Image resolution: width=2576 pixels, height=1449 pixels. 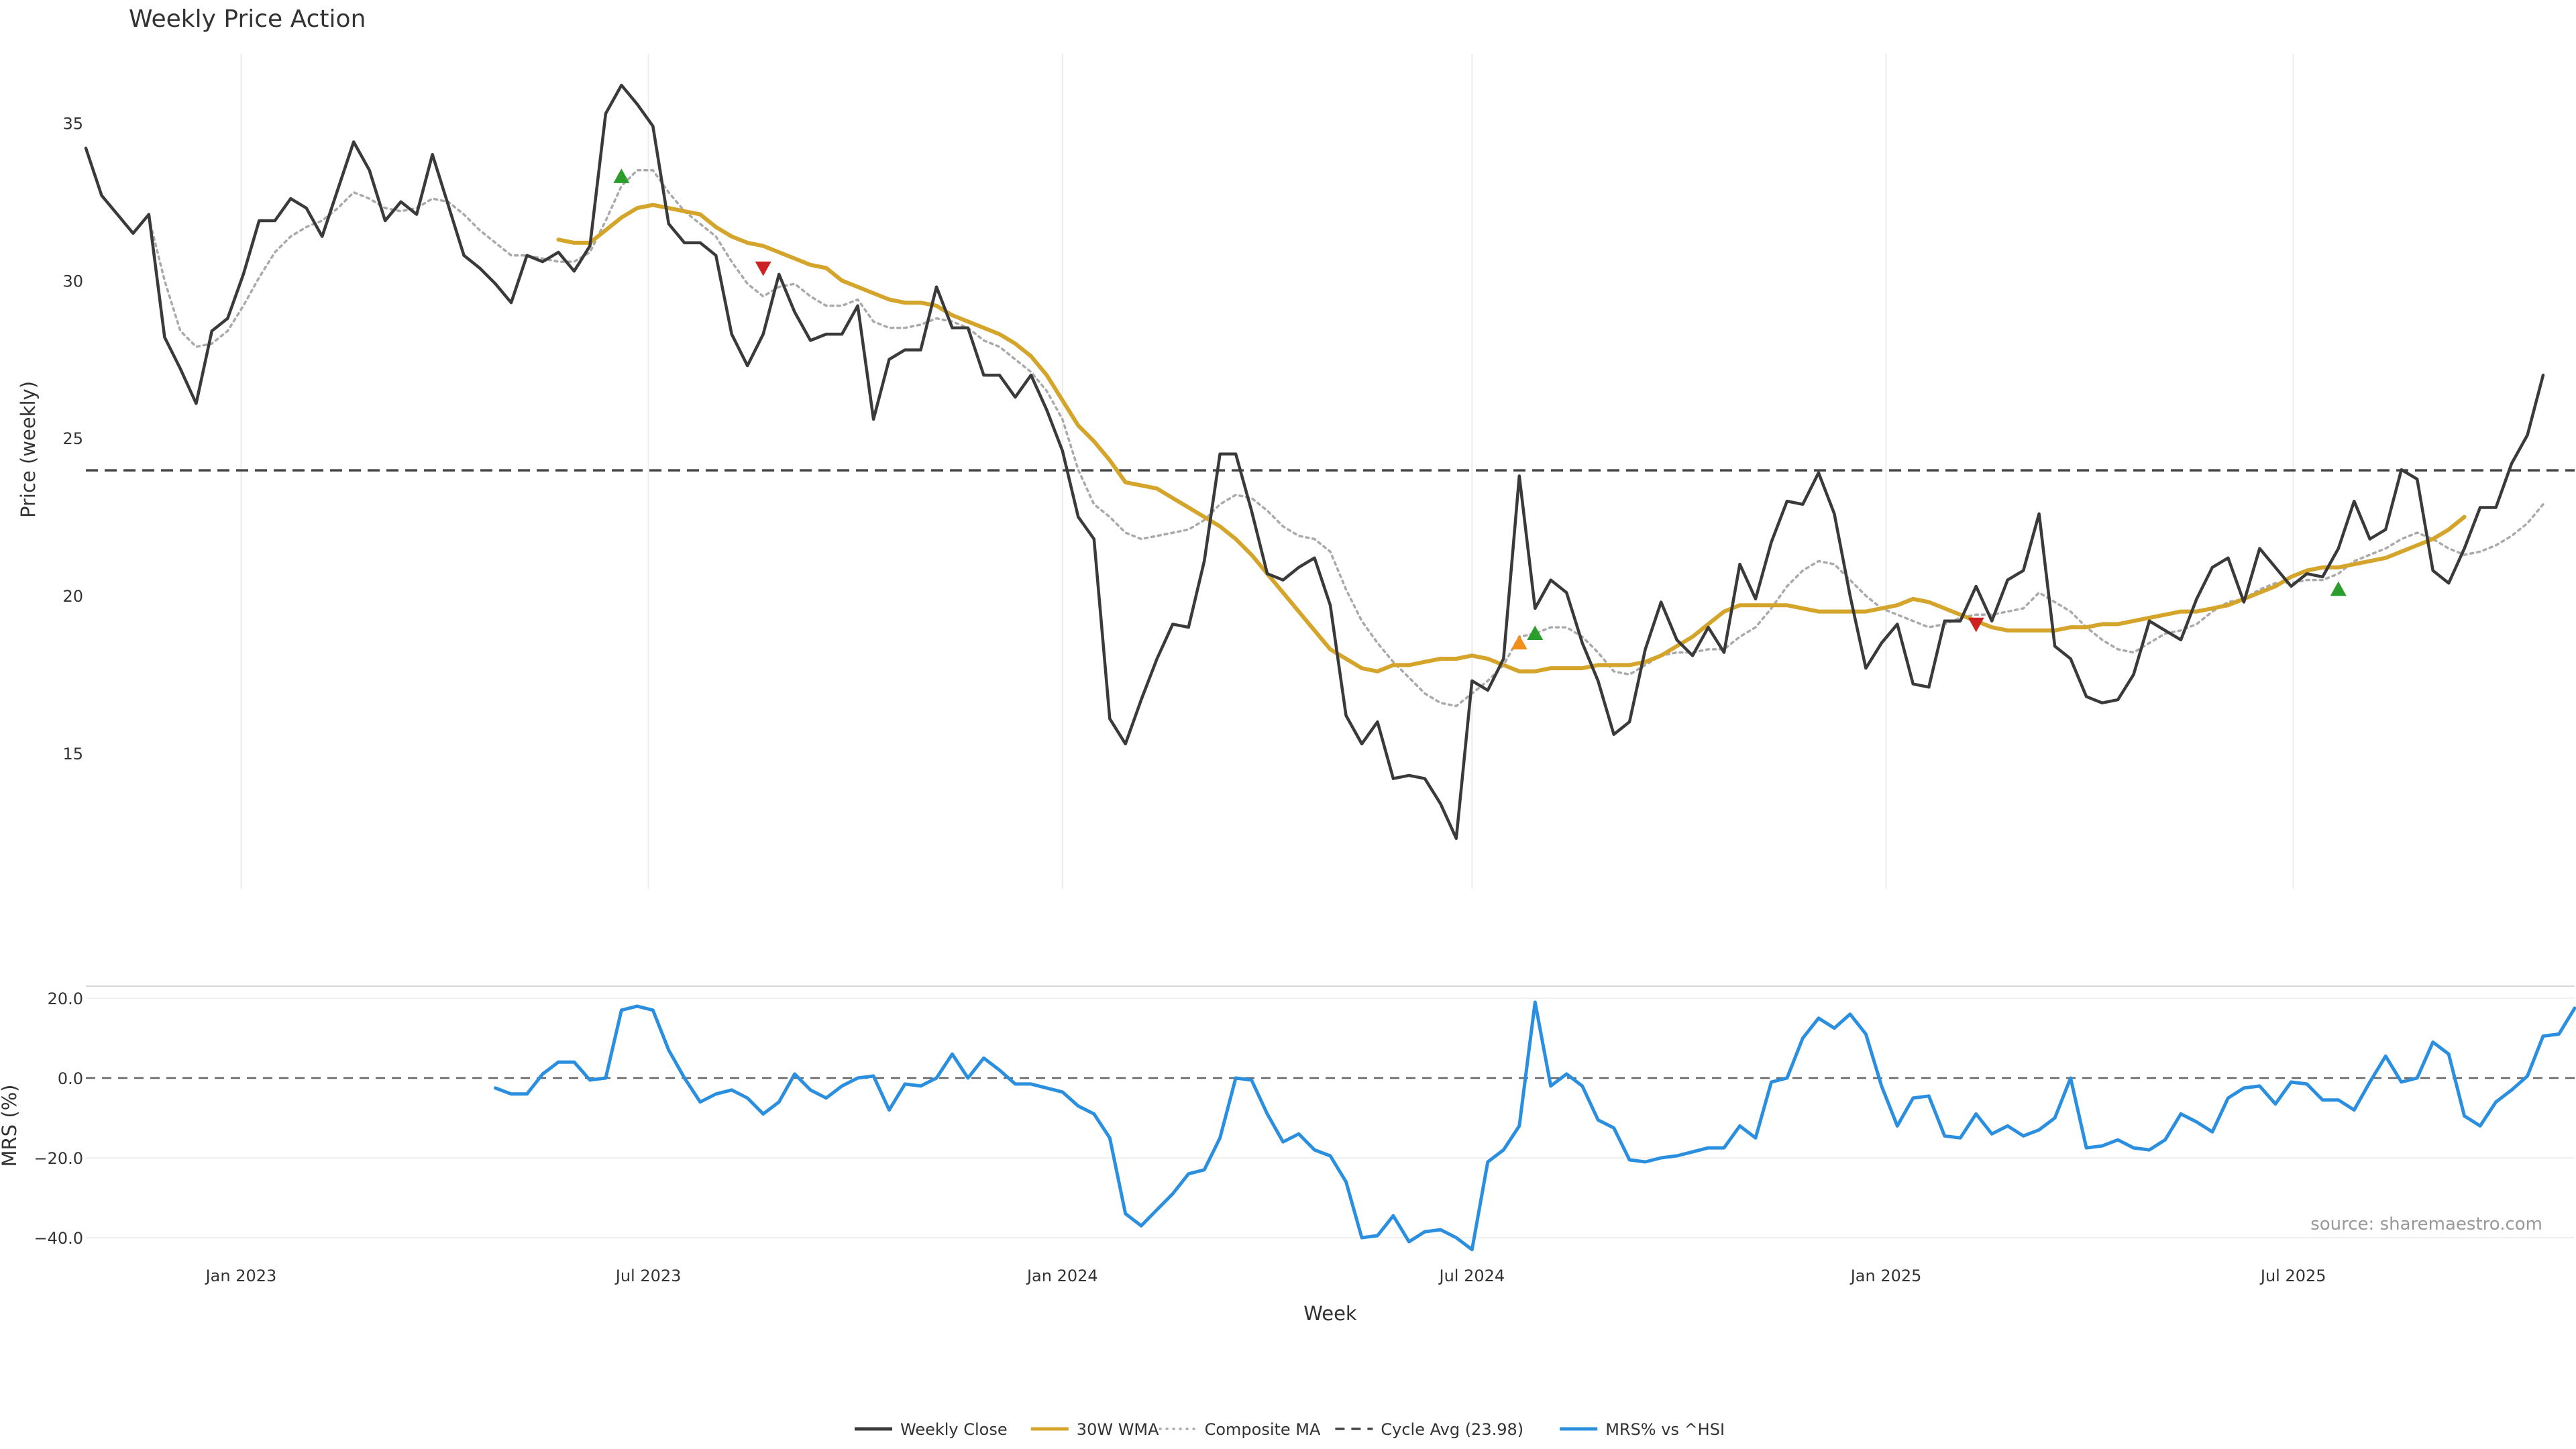 What do you see at coordinates (72, 123) in the screenshot?
I see `price-y-tick-label: 35` at bounding box center [72, 123].